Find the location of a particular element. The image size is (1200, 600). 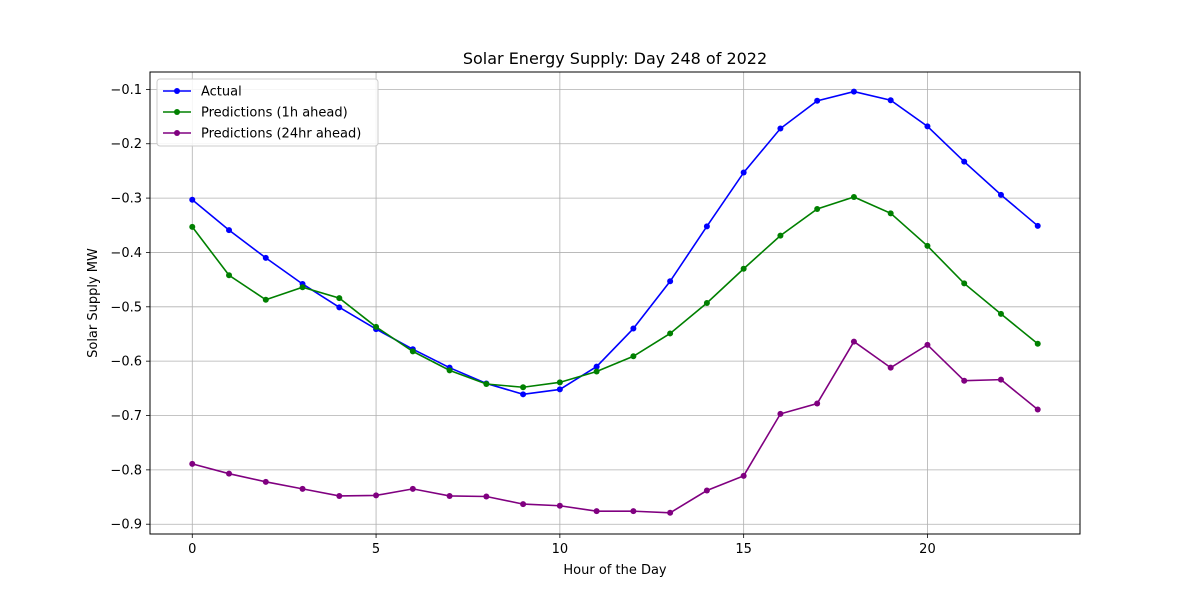

x-tick-label: 20 is located at coordinates (927, 549).